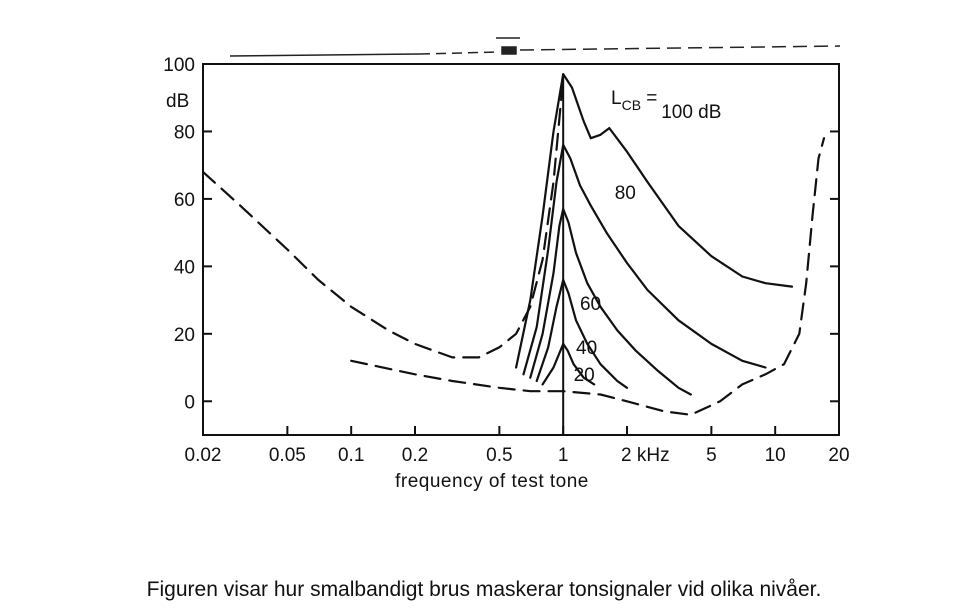  What do you see at coordinates (184, 335) in the screenshot?
I see `y-tick-label: 20` at bounding box center [184, 335].